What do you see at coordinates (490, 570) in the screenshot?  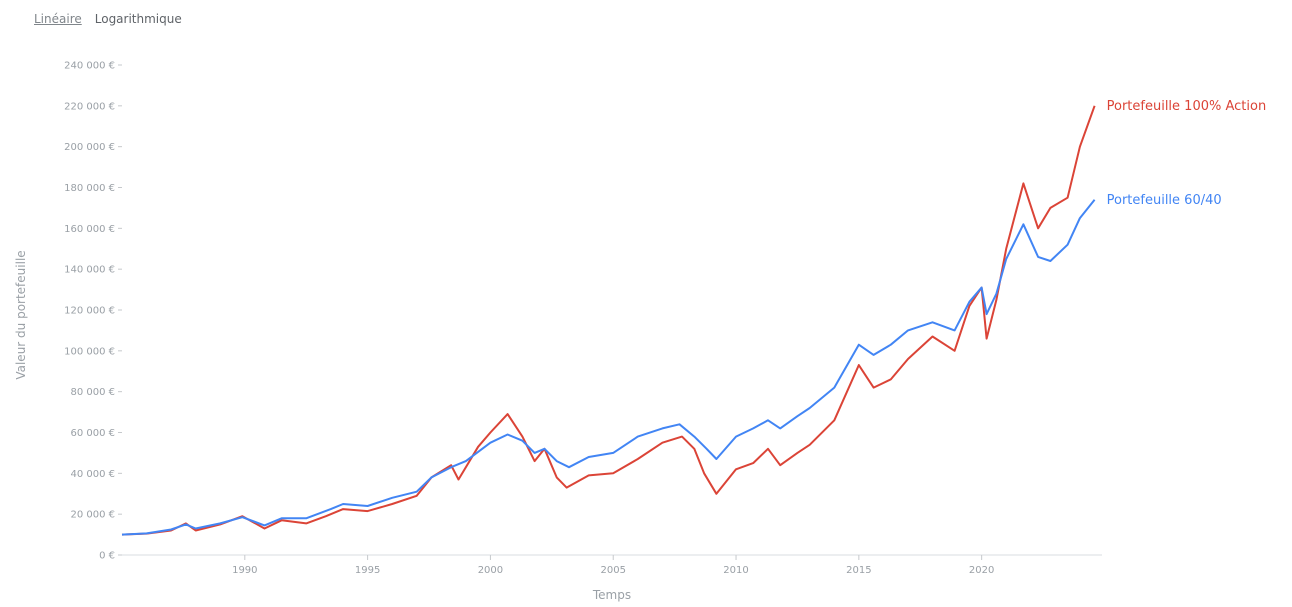 I see `x-tick-label: 2000` at bounding box center [490, 570].